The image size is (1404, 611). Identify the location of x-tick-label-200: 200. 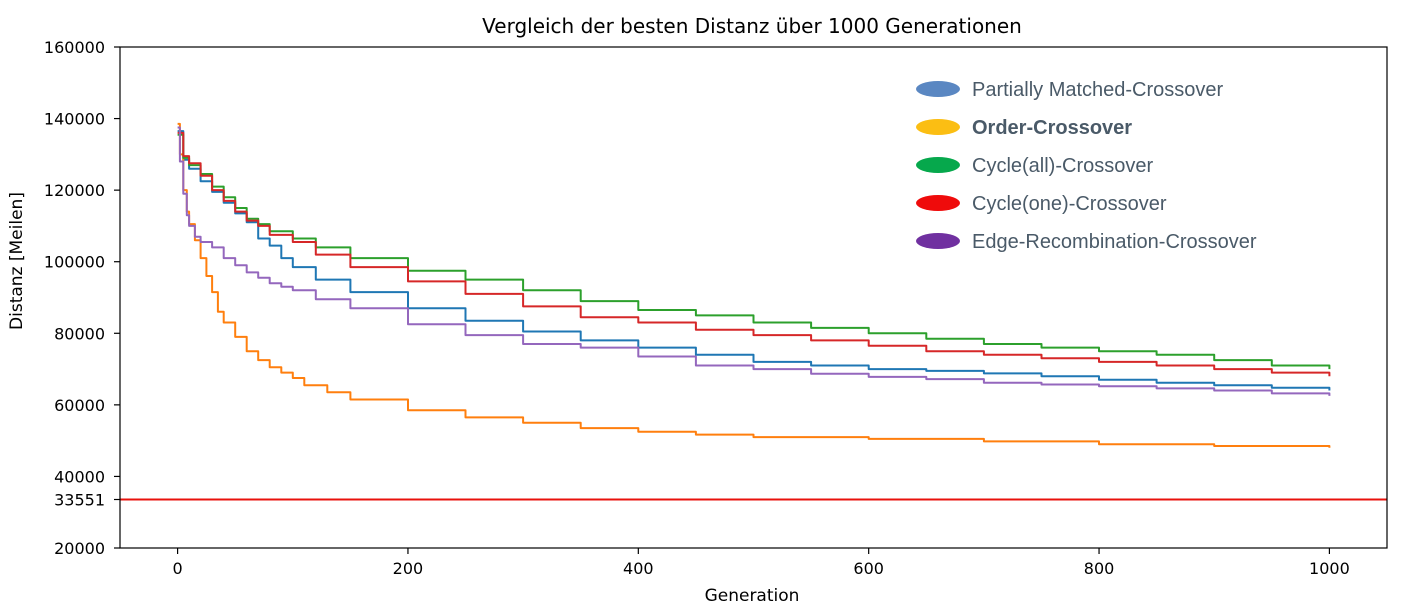
(408, 568).